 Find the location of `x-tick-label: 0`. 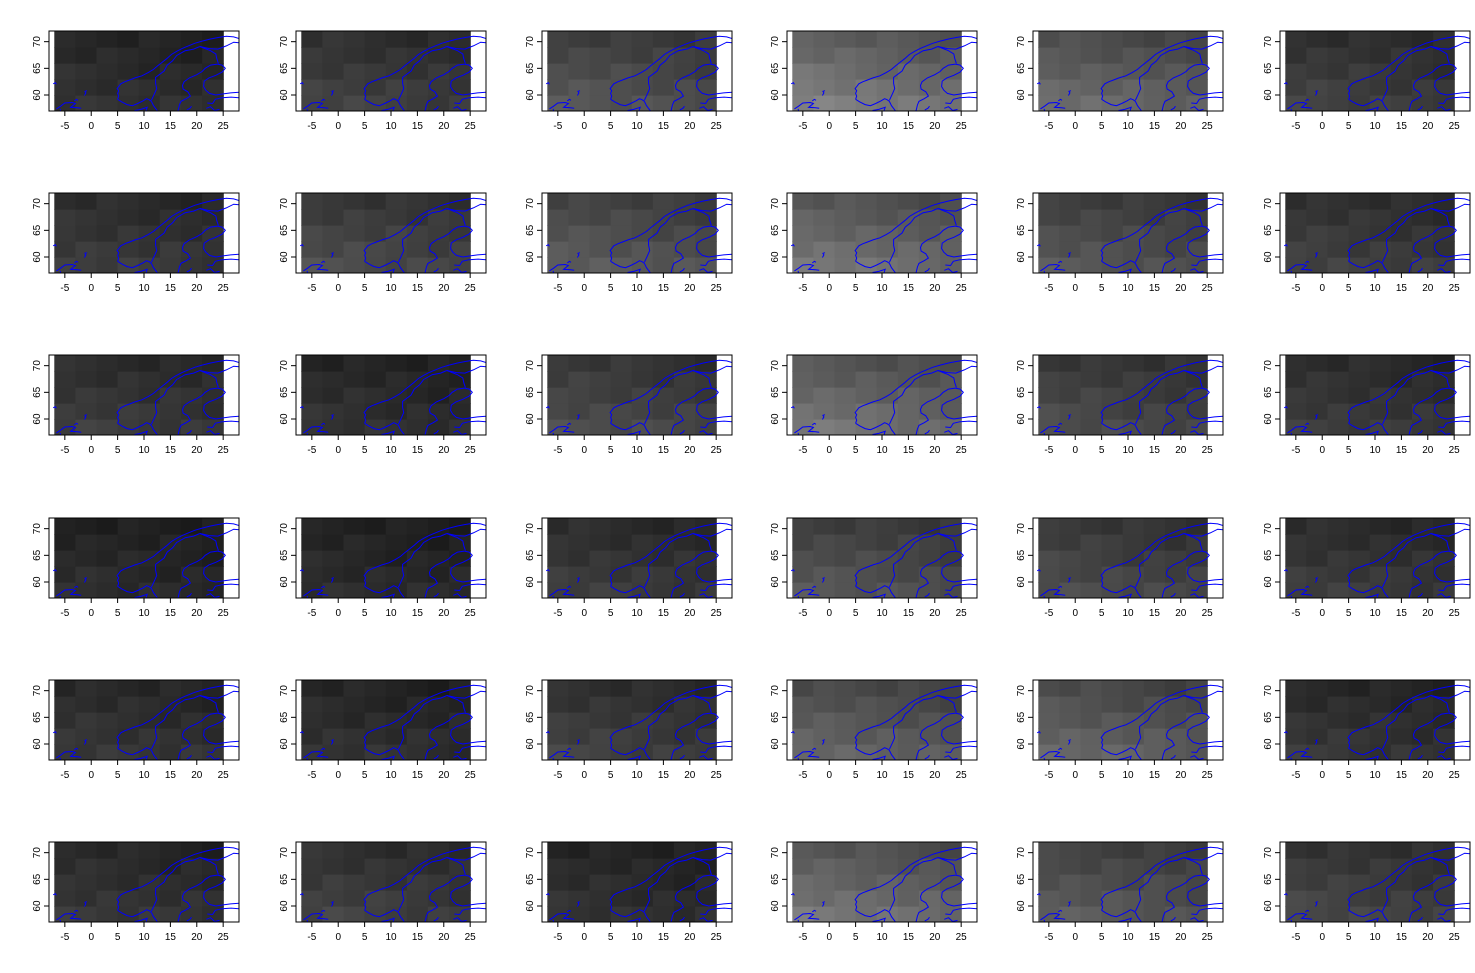

x-tick-label: 0 is located at coordinates (338, 613).